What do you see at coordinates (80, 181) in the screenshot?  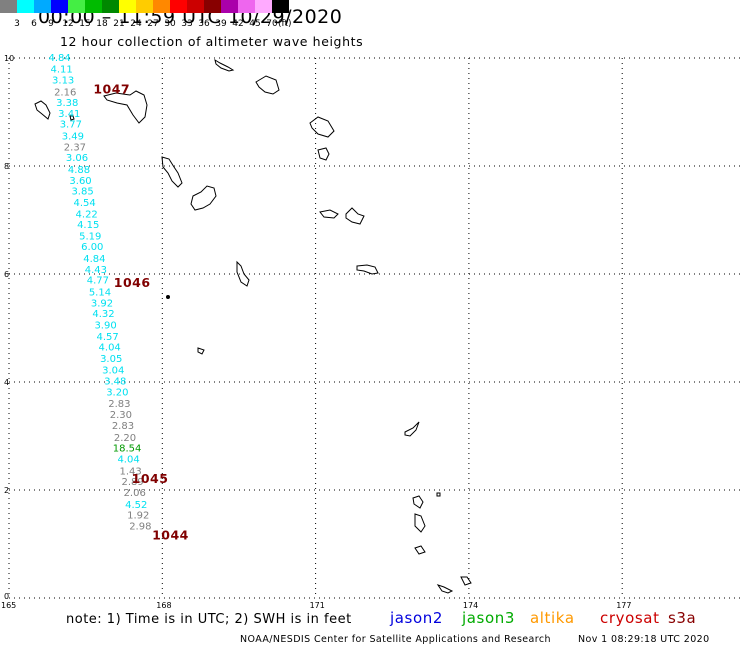 I see `wave-height-value: 3.60` at bounding box center [80, 181].